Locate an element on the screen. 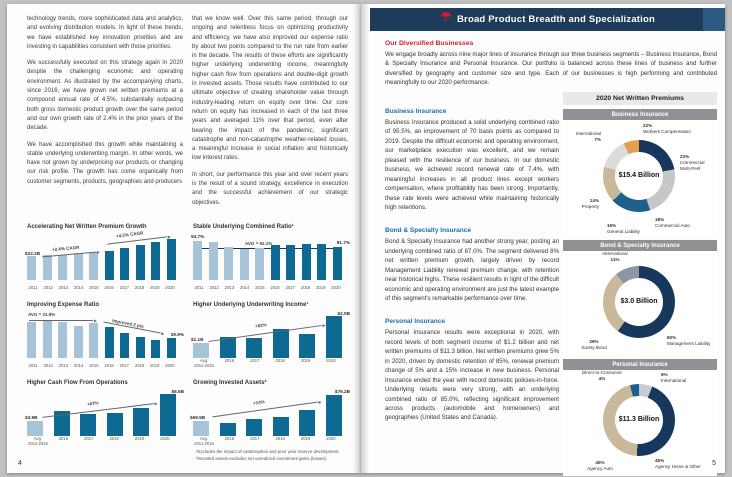 This screenshot has height=477, width=732. x-tick-label: 2011 is located at coordinates (199, 288).